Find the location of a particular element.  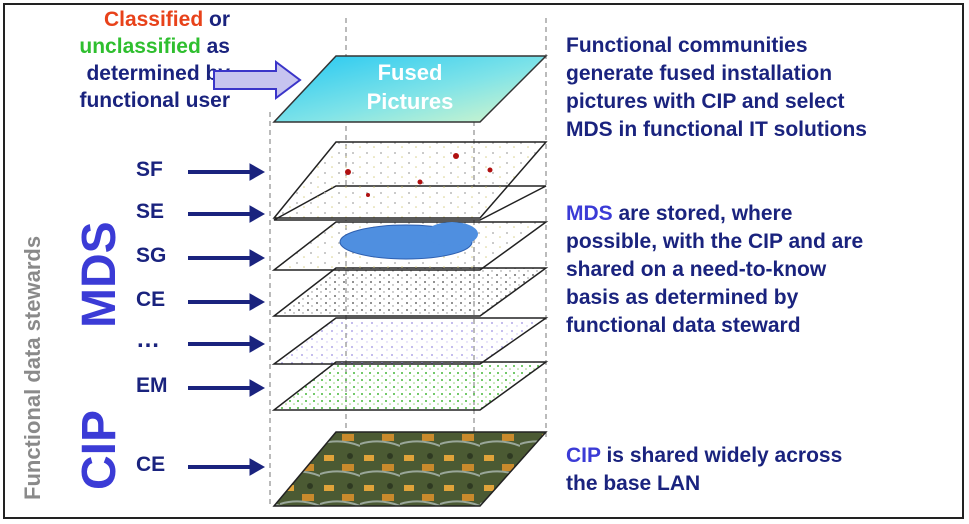

paragraph-cip: CIP is shared widely across the base LAN is located at coordinates (704, 469).